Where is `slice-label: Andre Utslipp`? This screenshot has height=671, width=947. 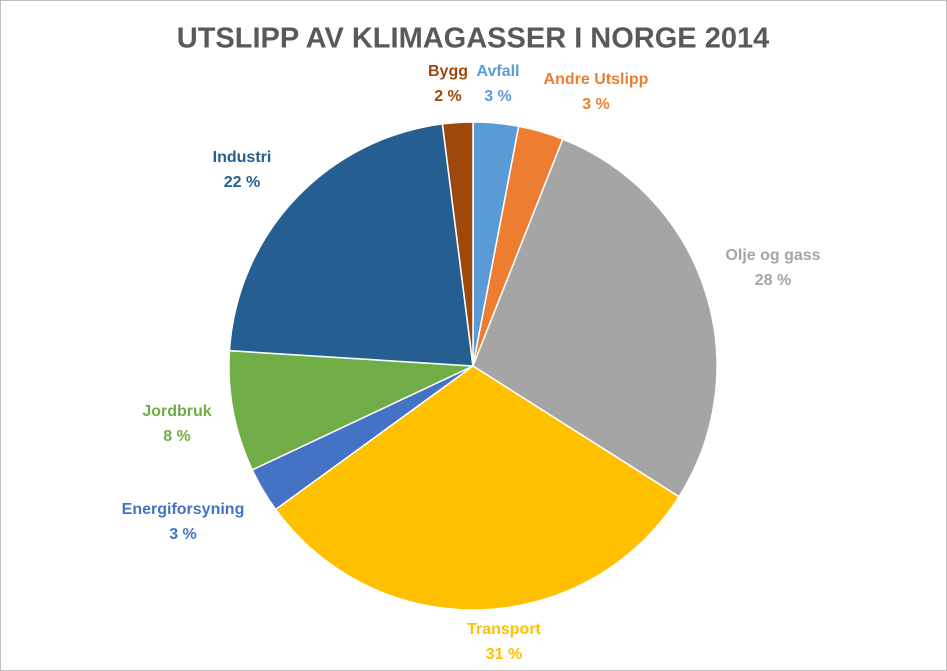
slice-label: Andre Utslipp is located at coordinates (596, 79).